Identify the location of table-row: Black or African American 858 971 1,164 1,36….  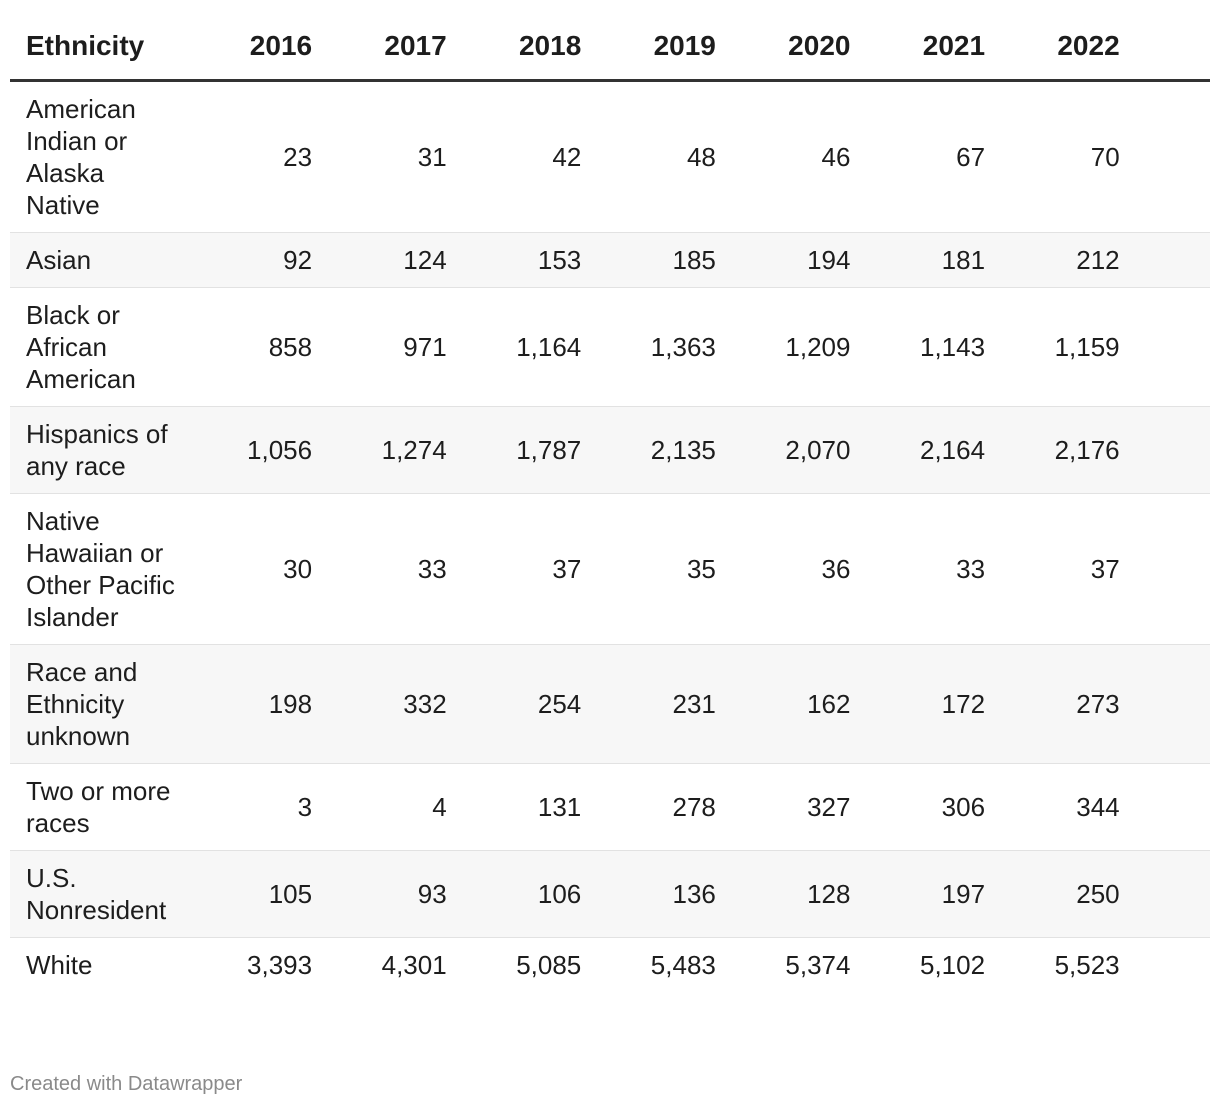
(610, 347).